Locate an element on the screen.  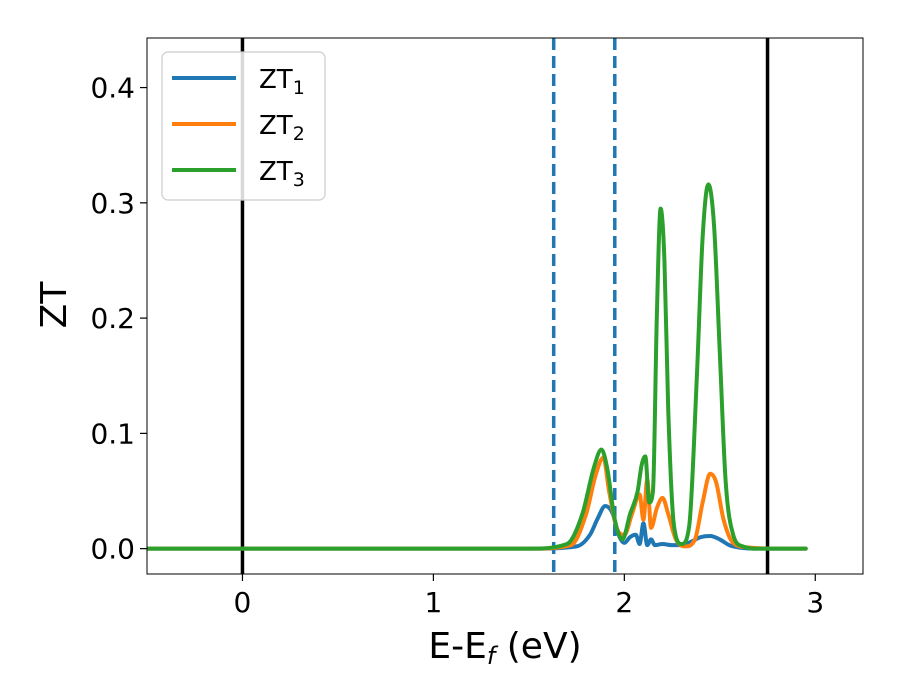
legend-box is located at coordinates (243, 126).